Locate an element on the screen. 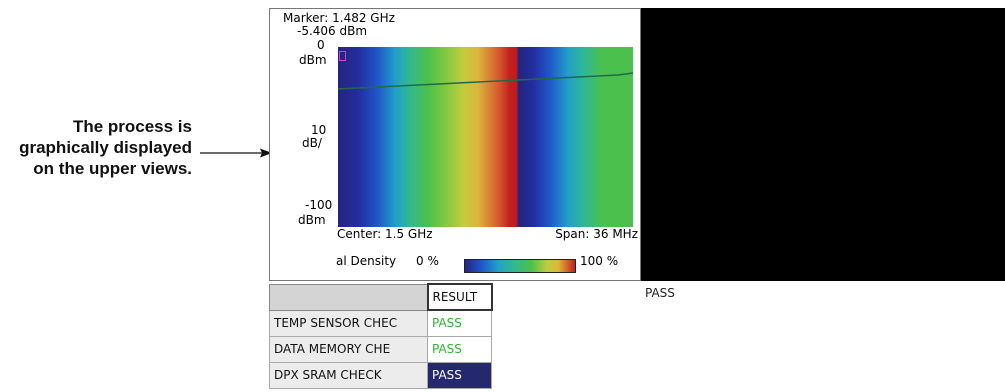  table-header-row: RESULT is located at coordinates (381, 297).